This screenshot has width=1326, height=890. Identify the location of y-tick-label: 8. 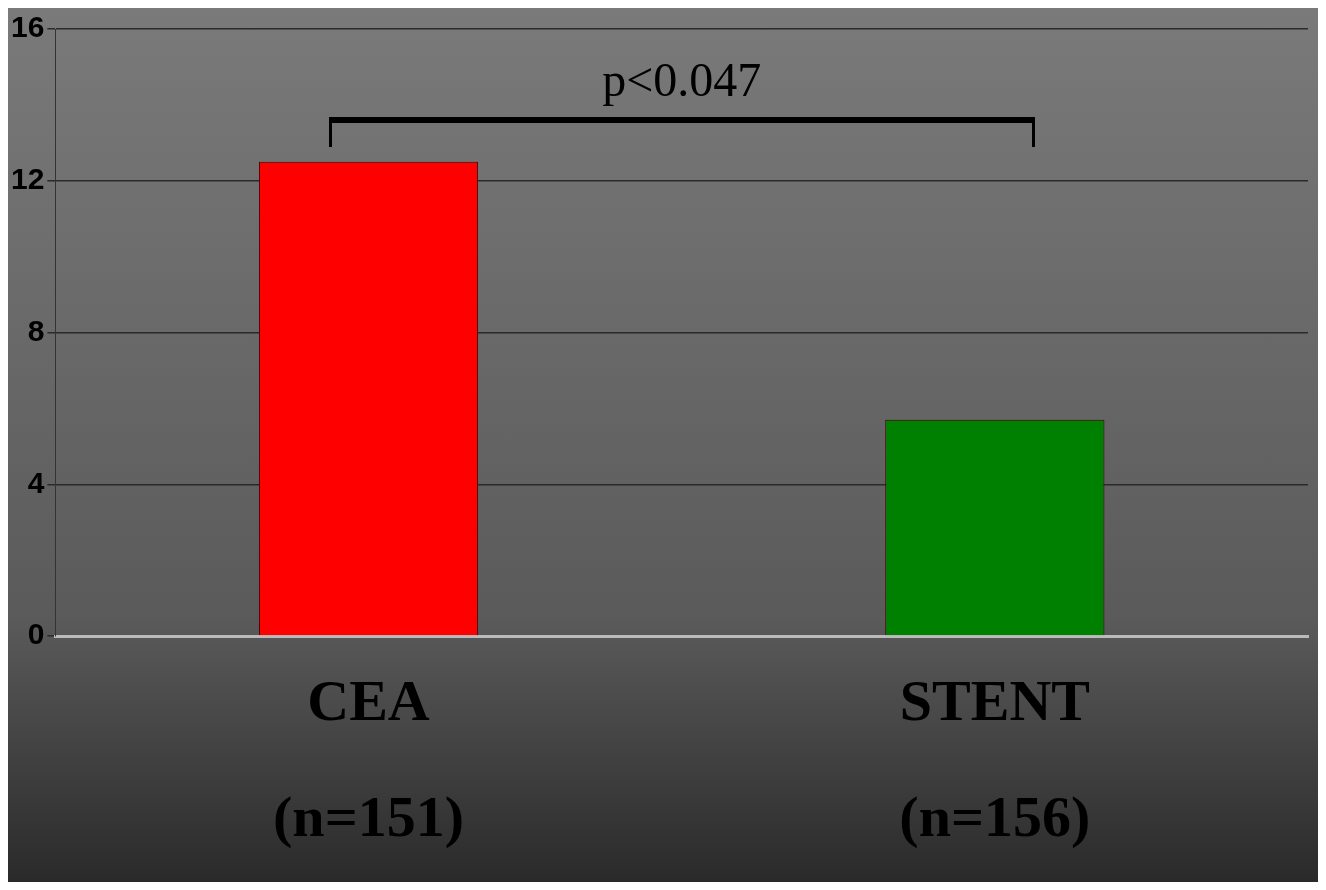
(36, 330).